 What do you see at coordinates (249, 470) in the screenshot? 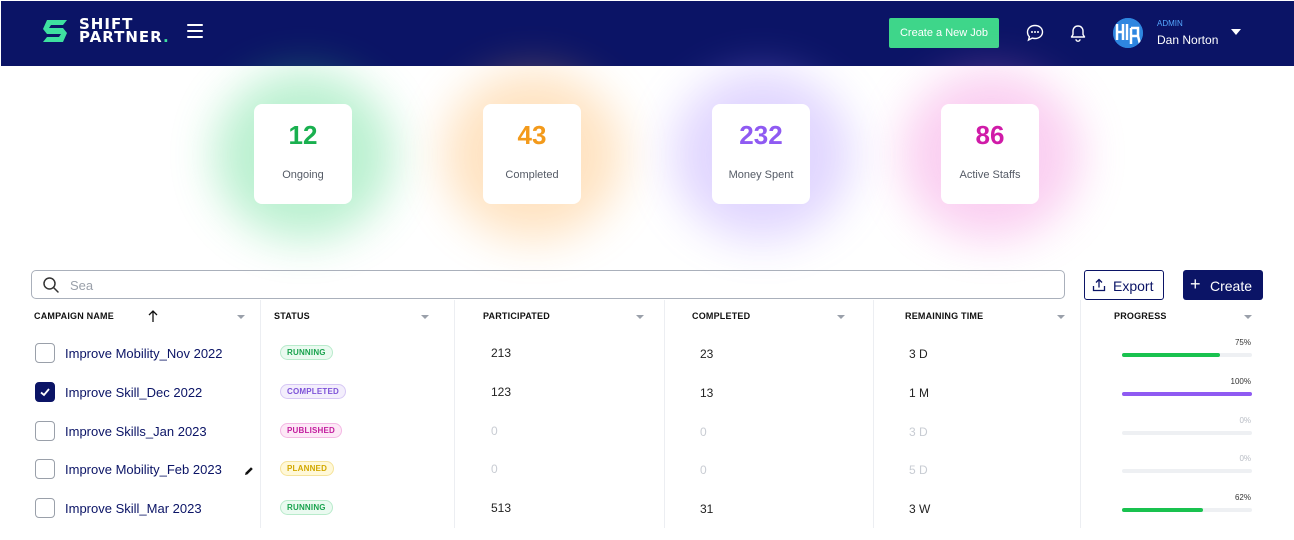
I see `edit-pencil-icon` at bounding box center [249, 470].